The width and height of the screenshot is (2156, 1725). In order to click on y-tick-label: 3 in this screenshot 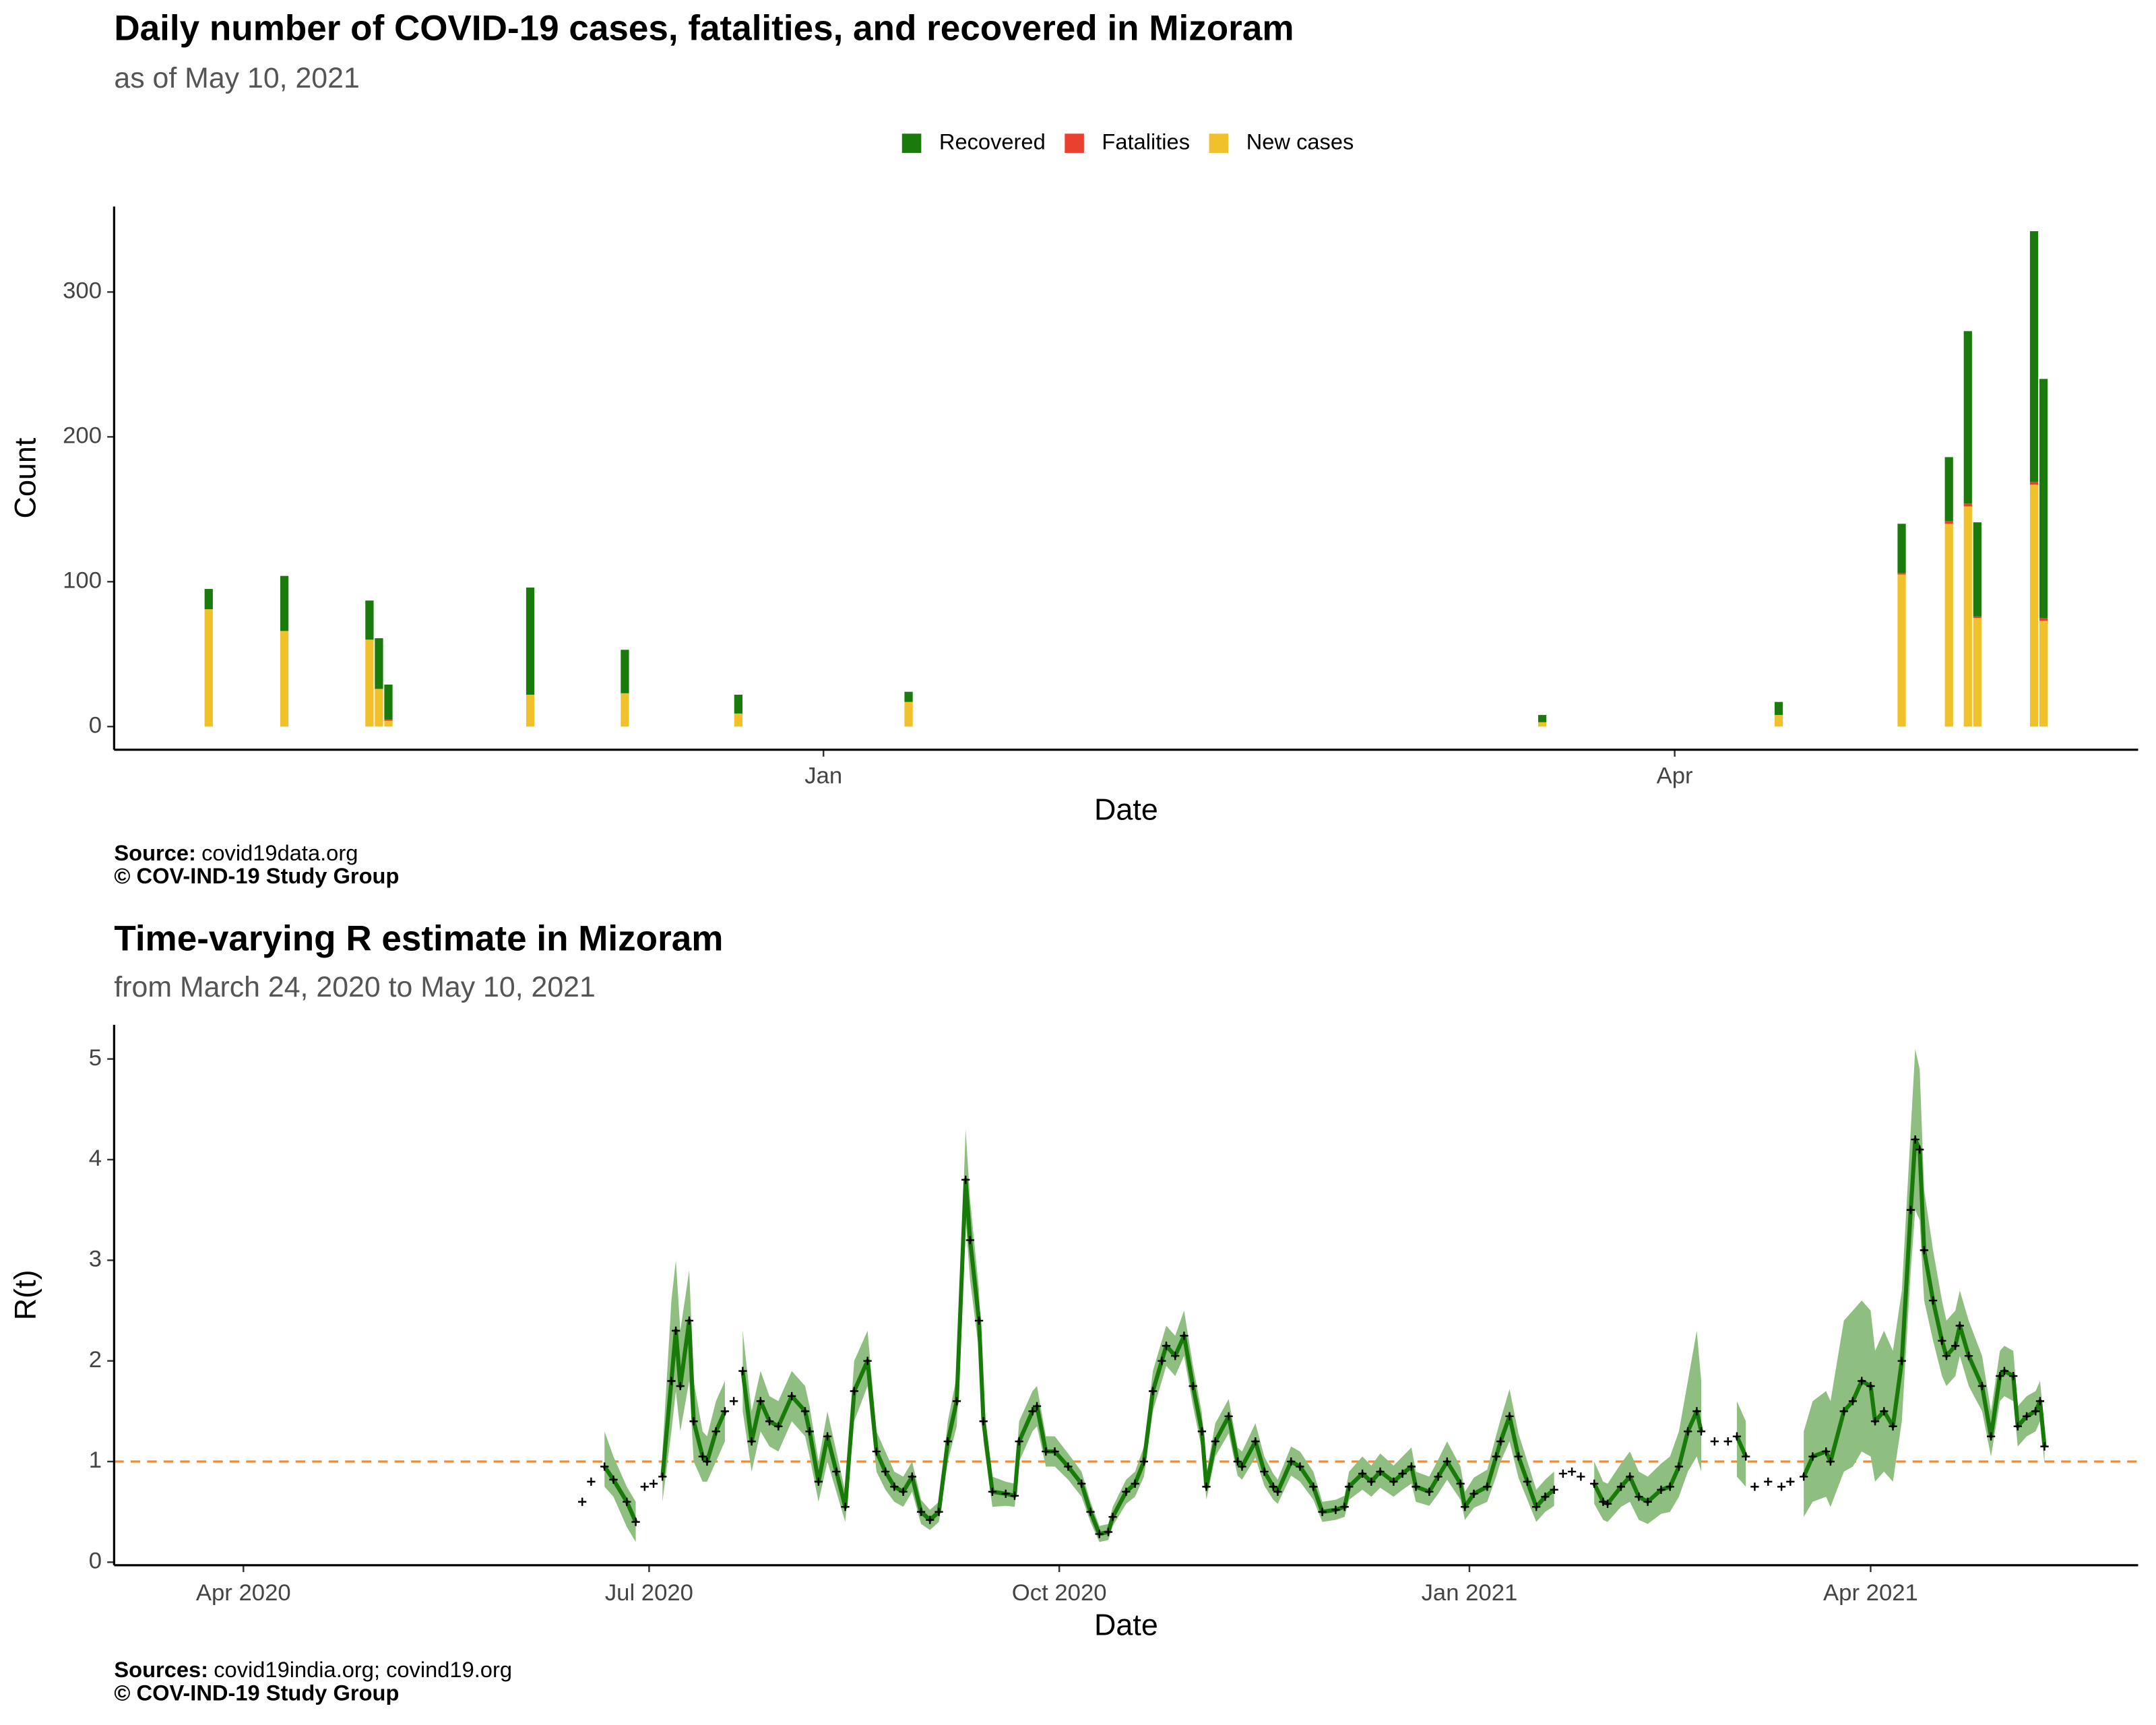, I will do `click(95, 1259)`.